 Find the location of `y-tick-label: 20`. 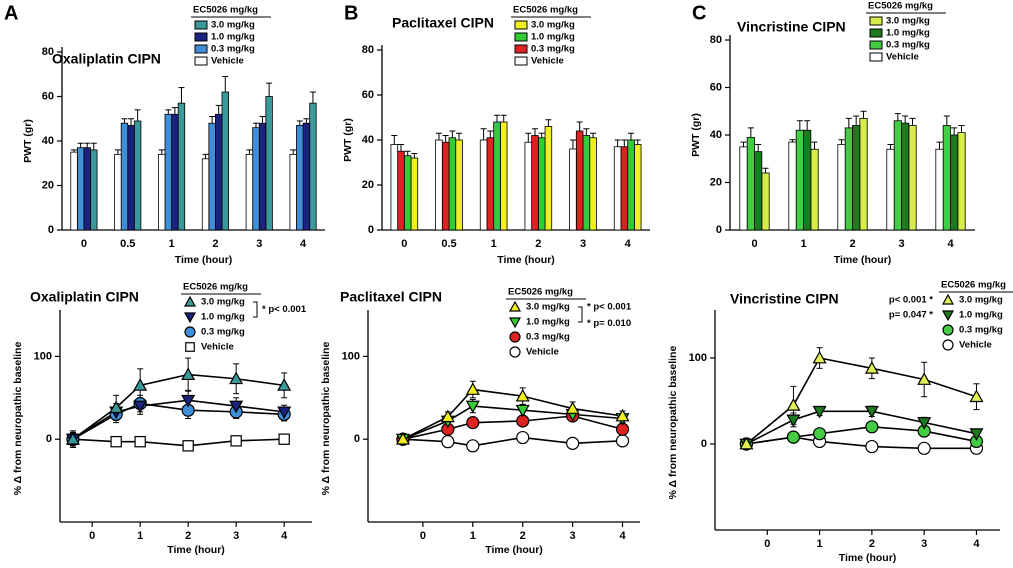

y-tick-label: 20 is located at coordinates (368, 185).